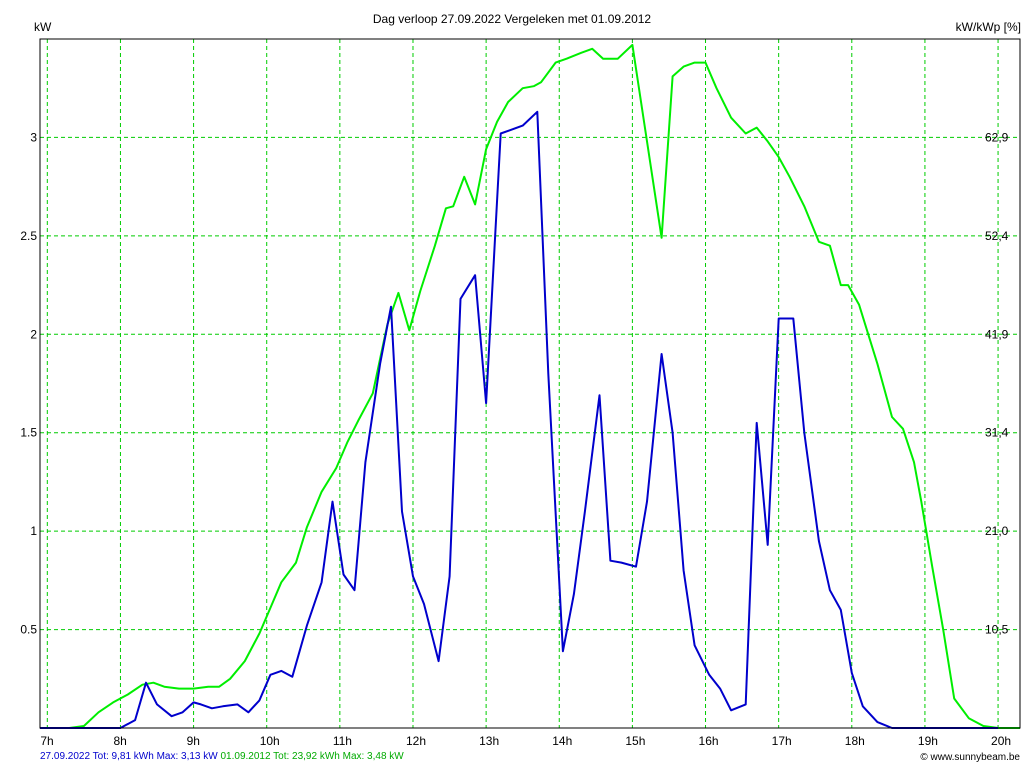  Describe the element at coordinates (635, 741) in the screenshot. I see `x-tick-label: 15h` at that location.